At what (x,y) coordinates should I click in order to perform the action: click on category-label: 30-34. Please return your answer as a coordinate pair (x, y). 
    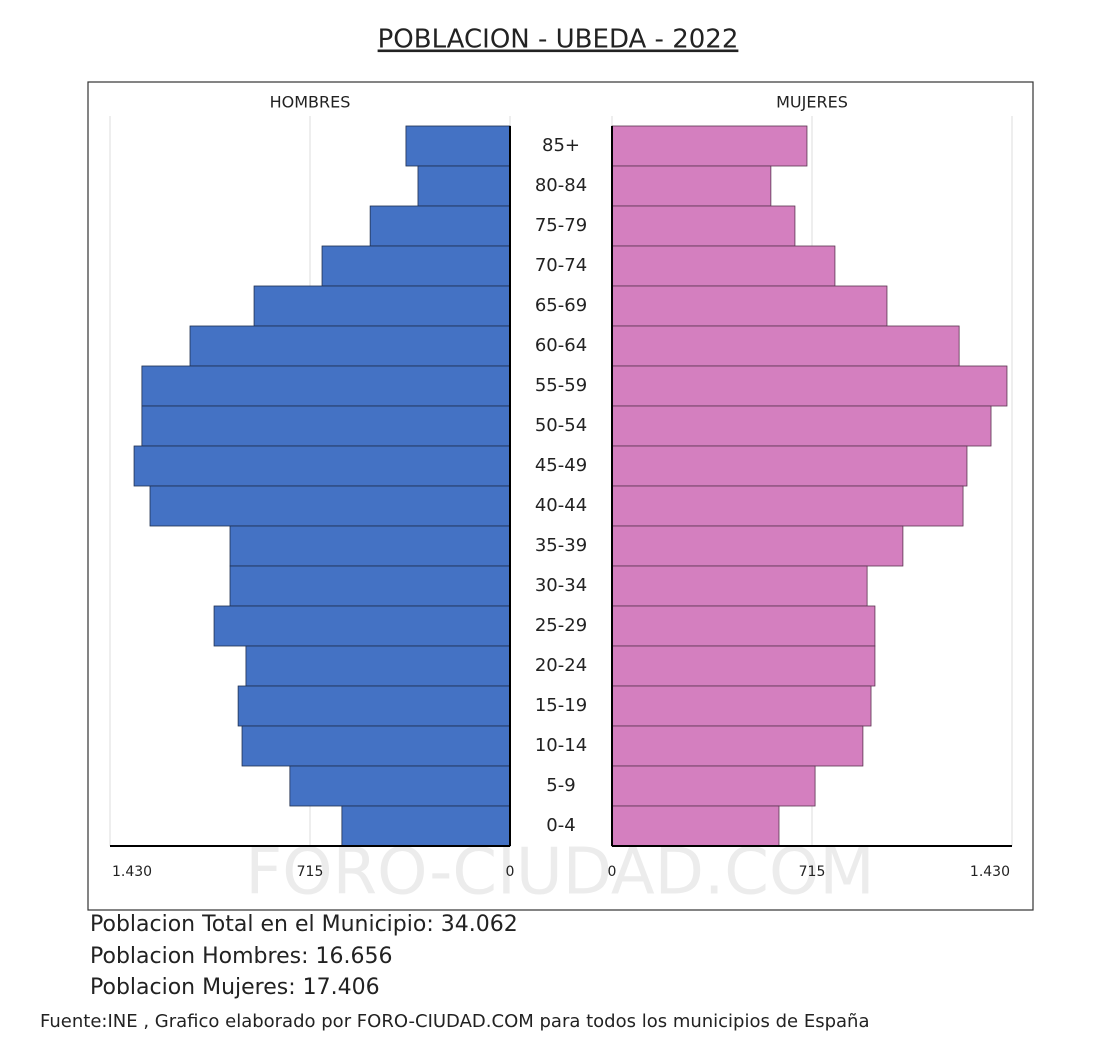
    Looking at the image, I should click on (561, 585).